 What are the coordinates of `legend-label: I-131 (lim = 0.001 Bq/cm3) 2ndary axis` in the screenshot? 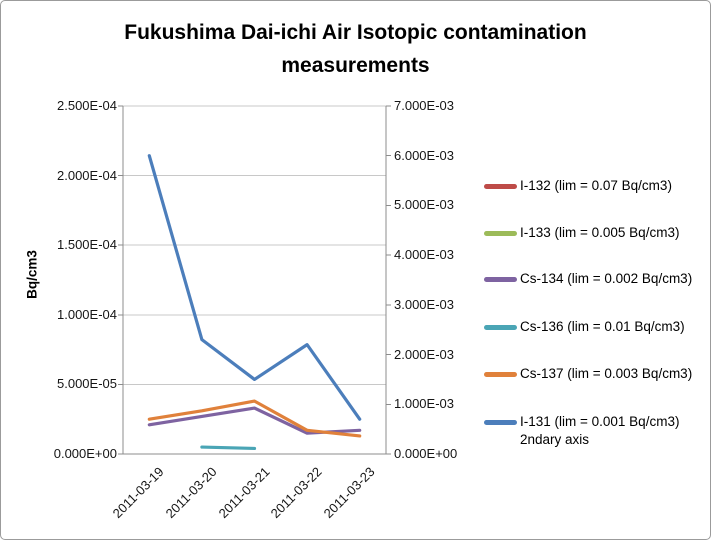 It's located at (600, 430).